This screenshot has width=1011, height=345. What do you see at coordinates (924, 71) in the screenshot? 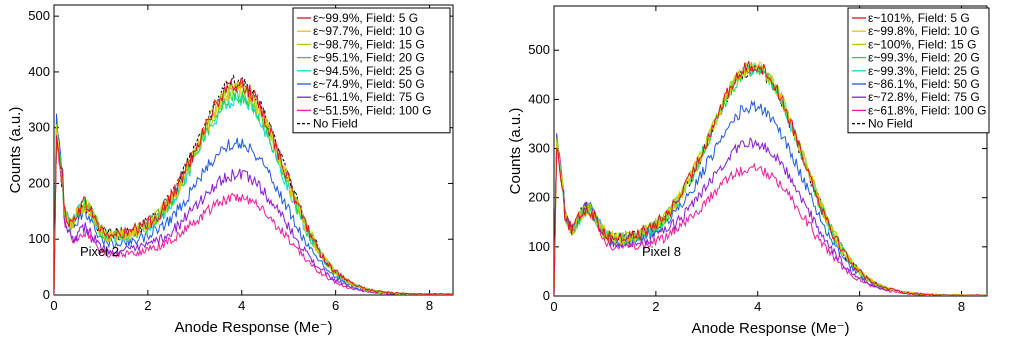
I see `legend-entry: ε~99.3%, Field: 25 G` at bounding box center [924, 71].